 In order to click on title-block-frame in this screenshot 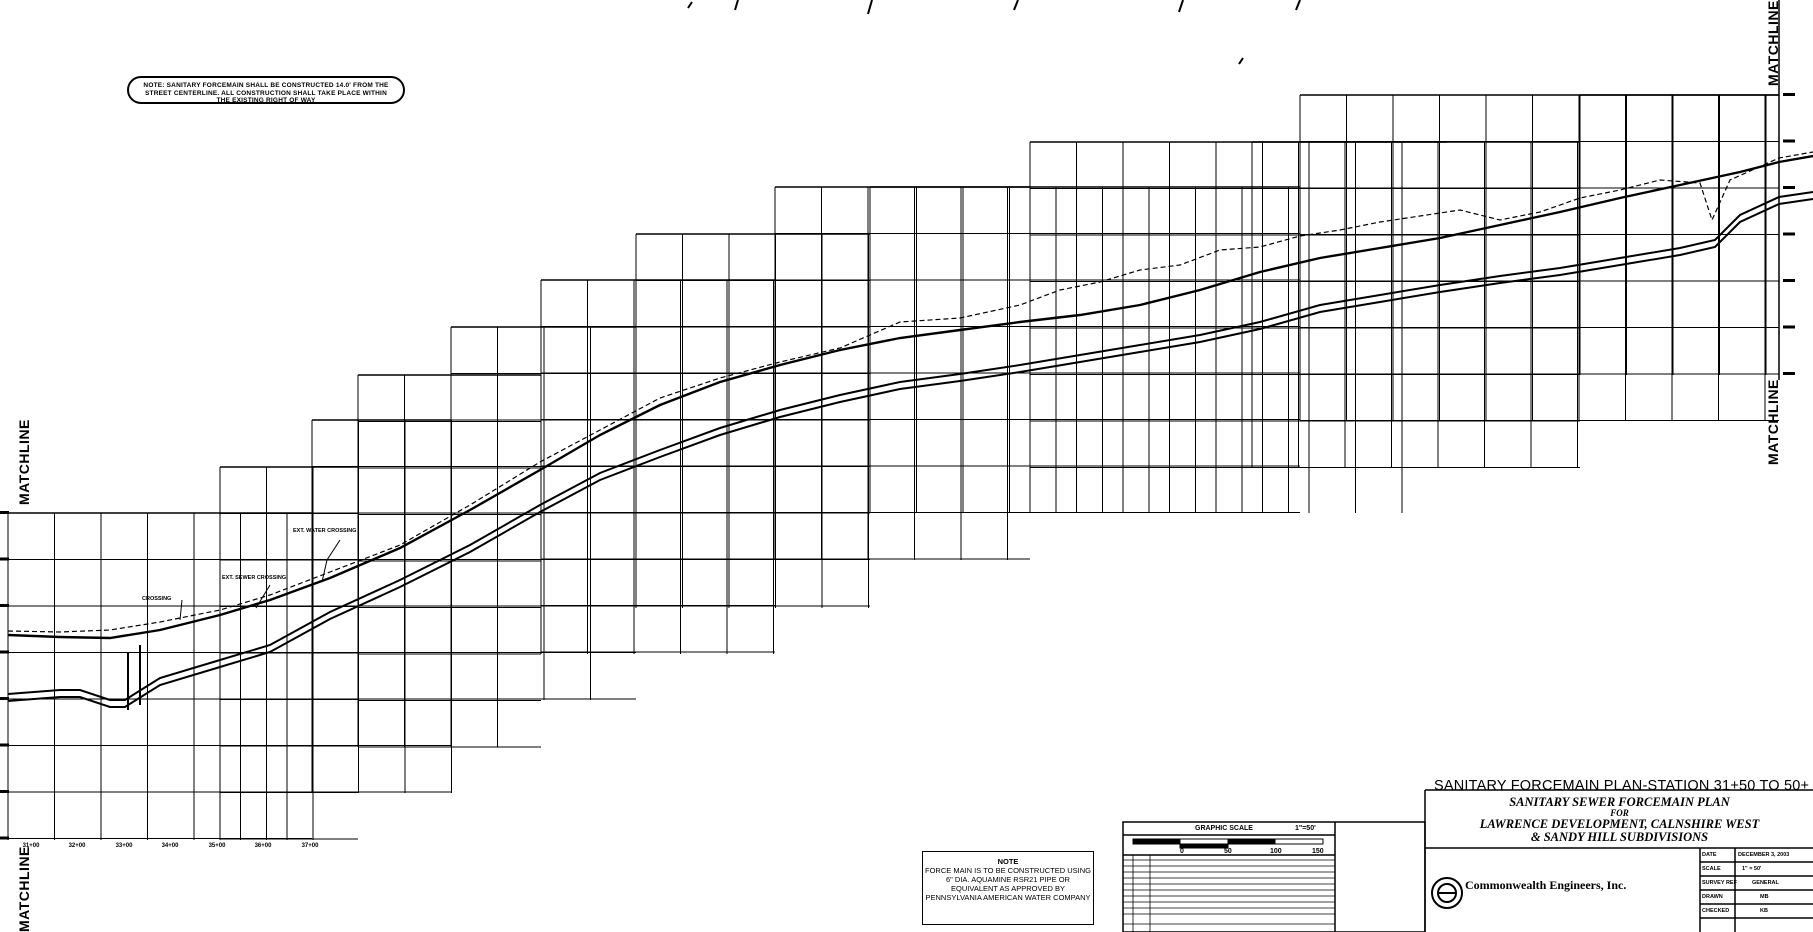, I will do `click(1467, 860)`.